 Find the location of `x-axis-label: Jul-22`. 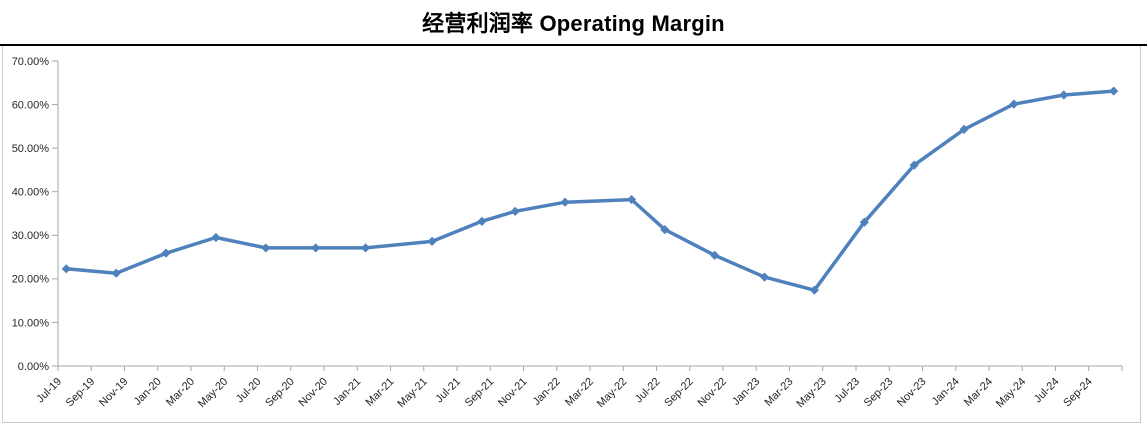

x-axis-label: Jul-22 is located at coordinates (648, 391).